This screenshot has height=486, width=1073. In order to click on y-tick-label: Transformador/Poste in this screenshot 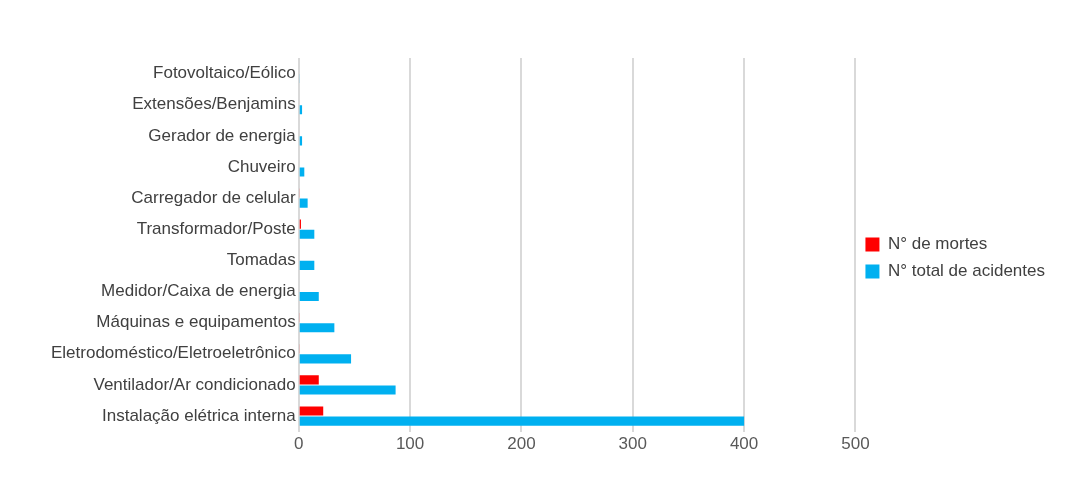, I will do `click(216, 228)`.